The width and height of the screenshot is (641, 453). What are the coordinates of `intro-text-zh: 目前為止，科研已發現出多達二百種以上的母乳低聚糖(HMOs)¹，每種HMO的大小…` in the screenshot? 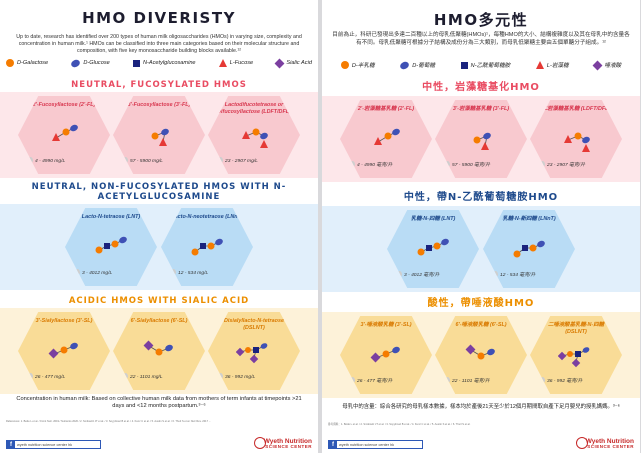 It's located at (481, 39).